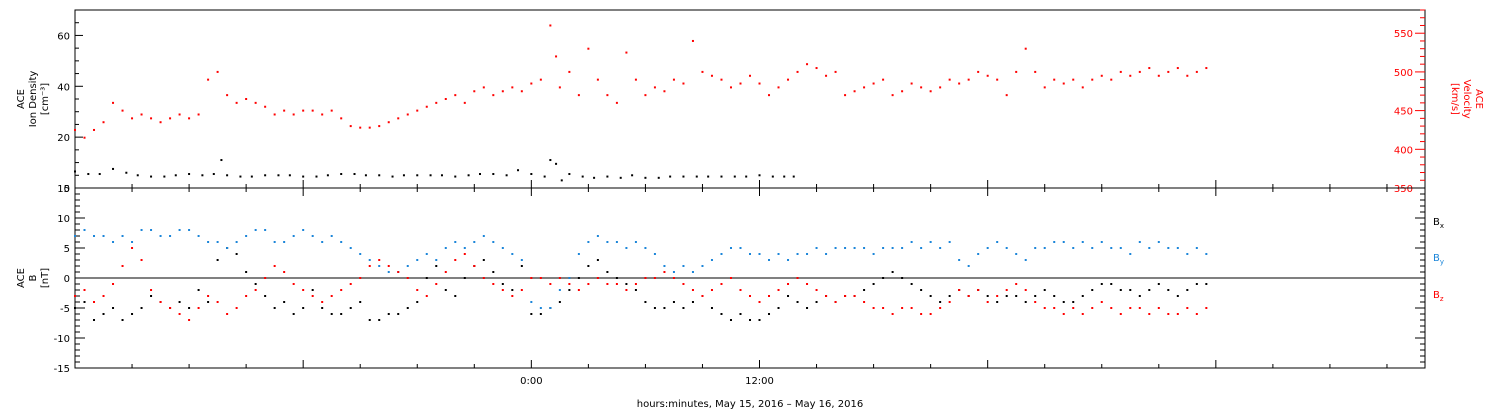 This screenshot has width=1500, height=410. I want to click on magnetic-field-axis-tick-labels: -15 -10 -5 0 5 10 15, so click(62, 279).